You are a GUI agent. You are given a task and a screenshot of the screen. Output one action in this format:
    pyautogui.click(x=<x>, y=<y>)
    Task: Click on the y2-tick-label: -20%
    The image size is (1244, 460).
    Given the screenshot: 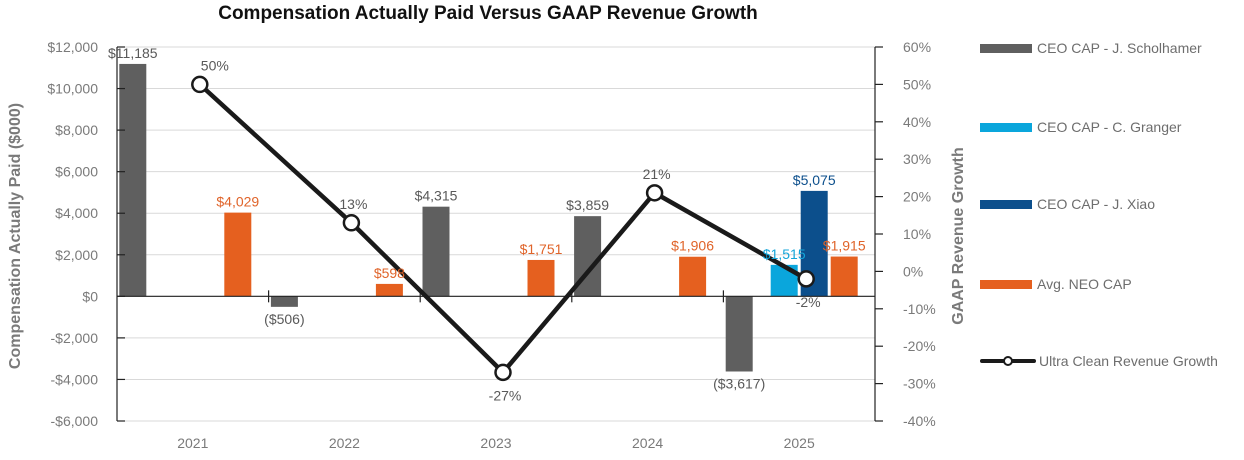 What is the action you would take?
    pyautogui.click(x=919, y=346)
    